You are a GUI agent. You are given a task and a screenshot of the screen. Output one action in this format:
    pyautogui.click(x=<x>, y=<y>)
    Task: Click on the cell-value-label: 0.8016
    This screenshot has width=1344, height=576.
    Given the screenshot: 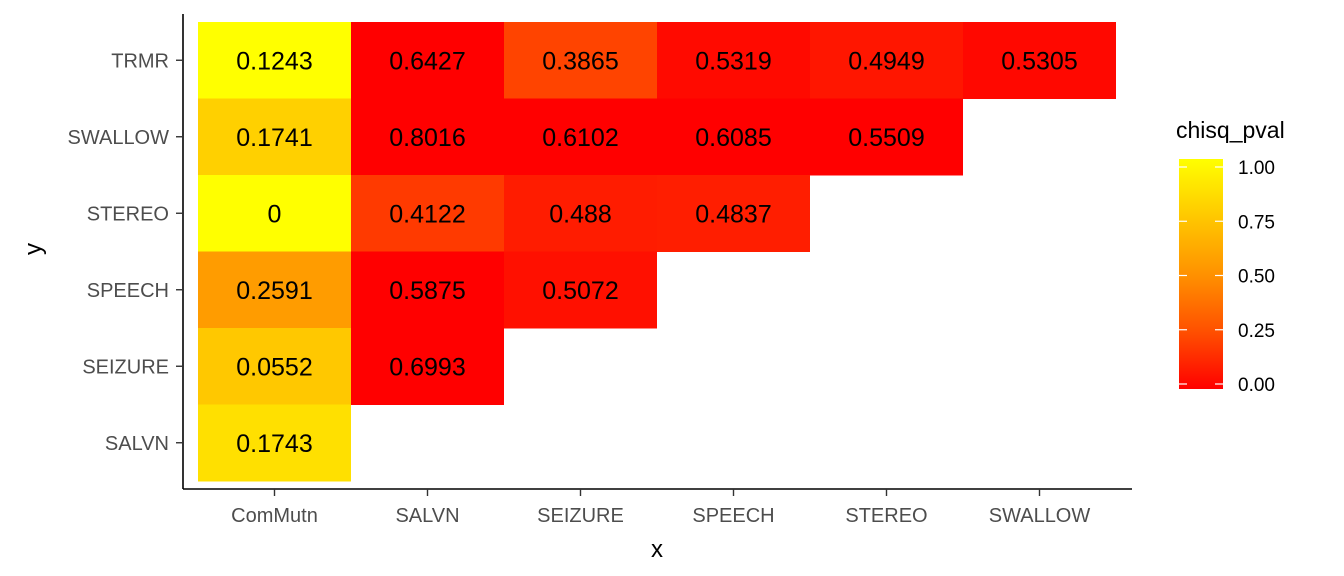 What is the action you would take?
    pyautogui.click(x=427, y=138)
    